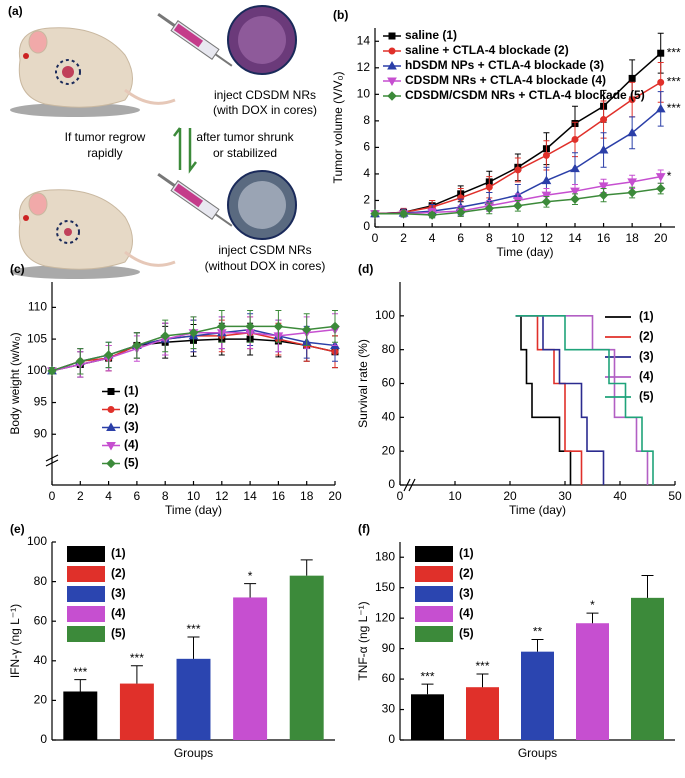 The image size is (685, 778). Describe the element at coordinates (575, 238) in the screenshot. I see `x-tick-label: 14` at that location.